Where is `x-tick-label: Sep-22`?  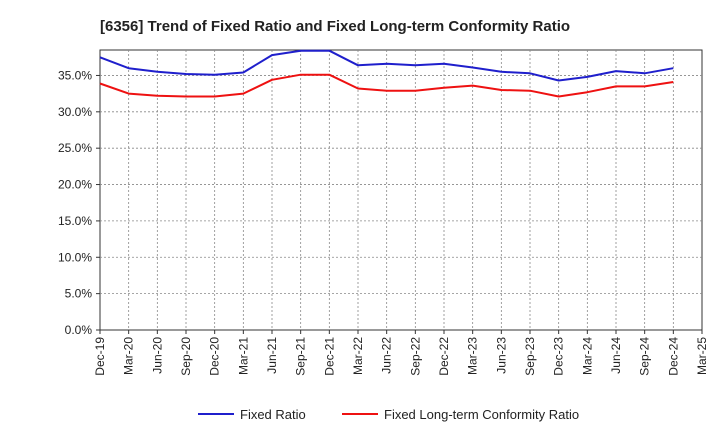
x-tick-label: Sep-22 is located at coordinates (415, 356).